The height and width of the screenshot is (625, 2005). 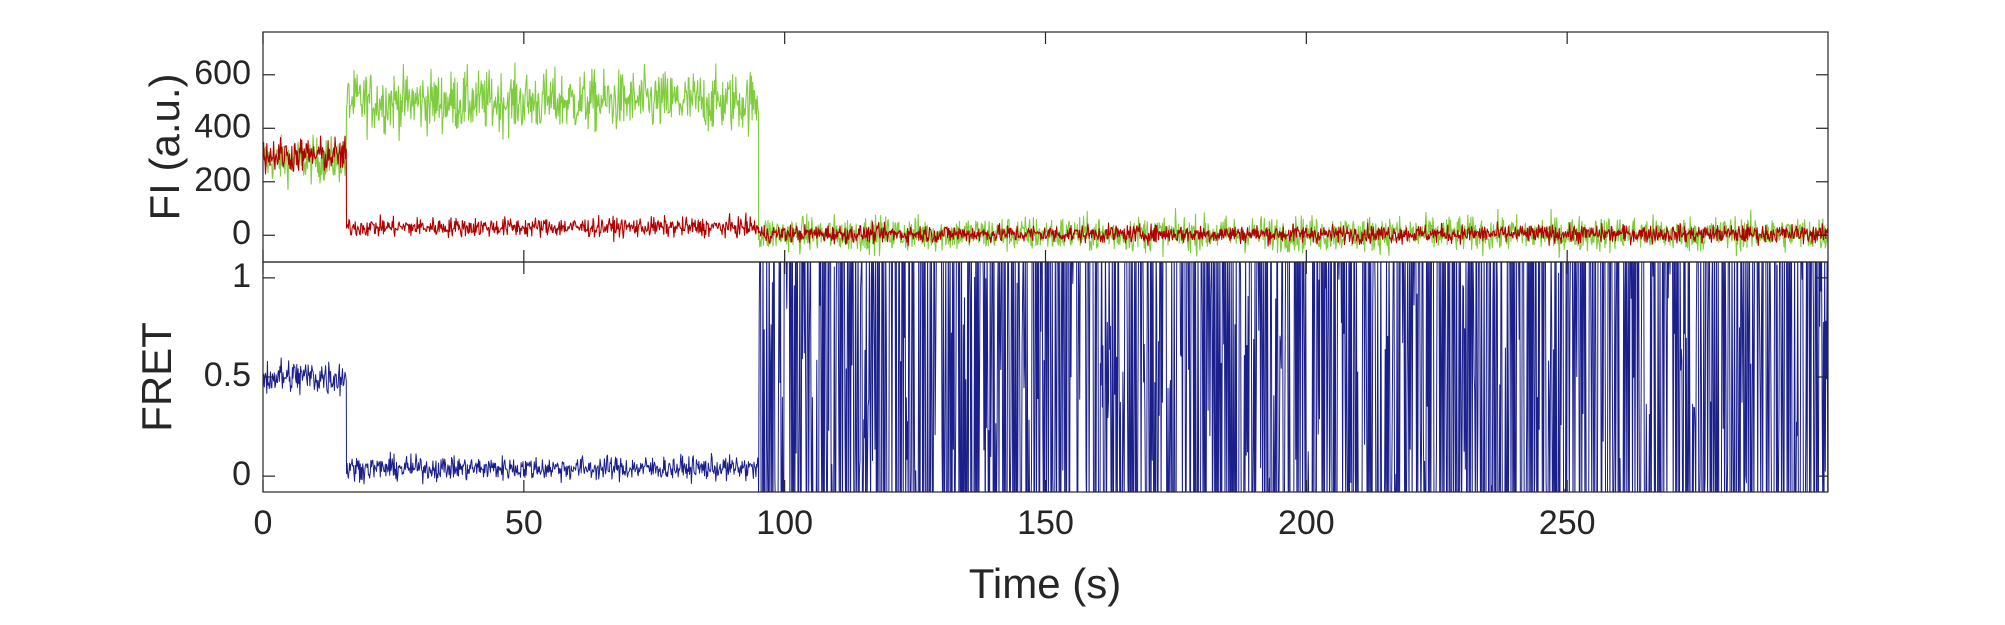 I want to click on y-tick-label: 200, so click(x=222, y=180).